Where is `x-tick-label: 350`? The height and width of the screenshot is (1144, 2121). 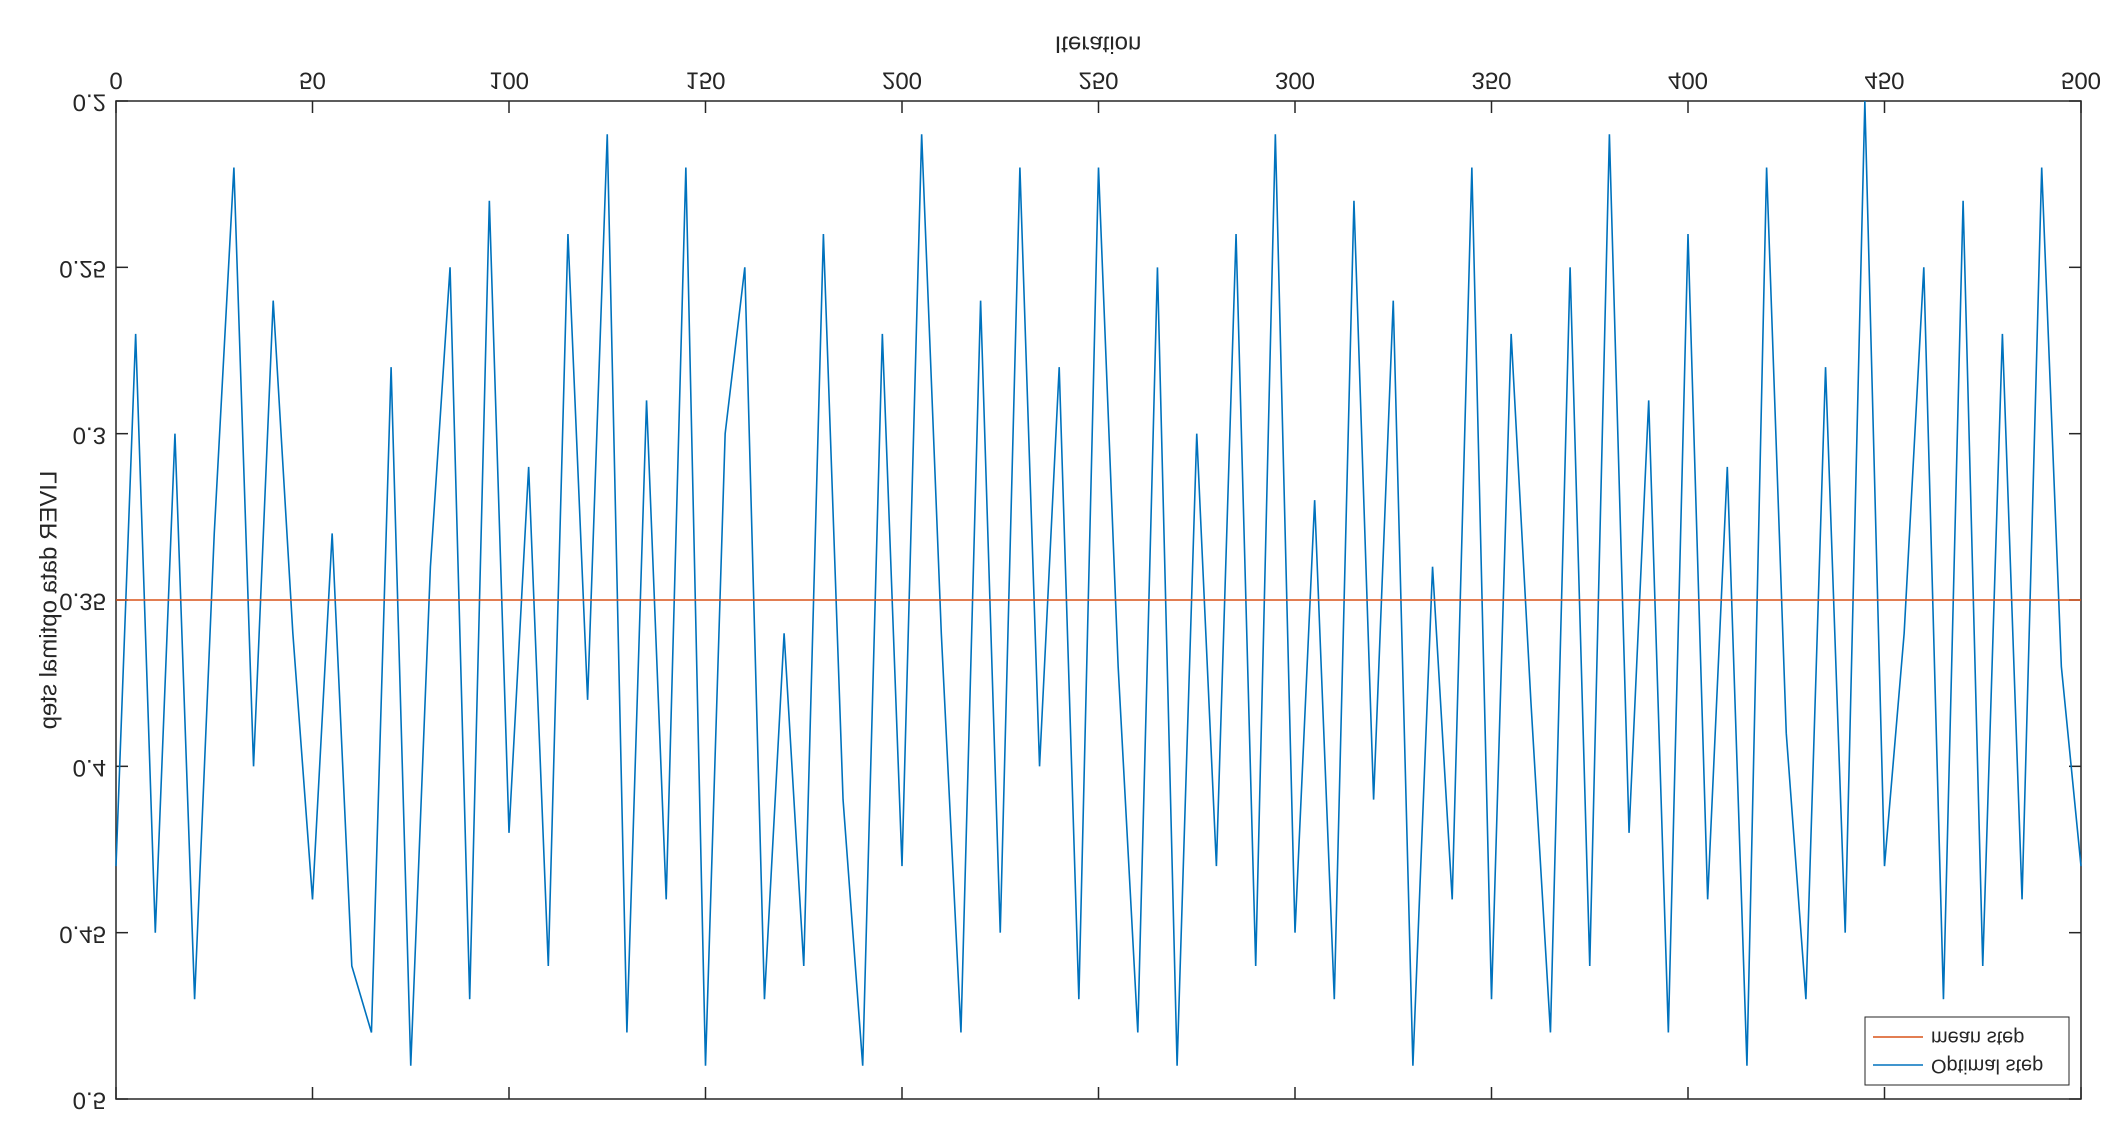
x-tick-label: 350 is located at coordinates (1491, 80).